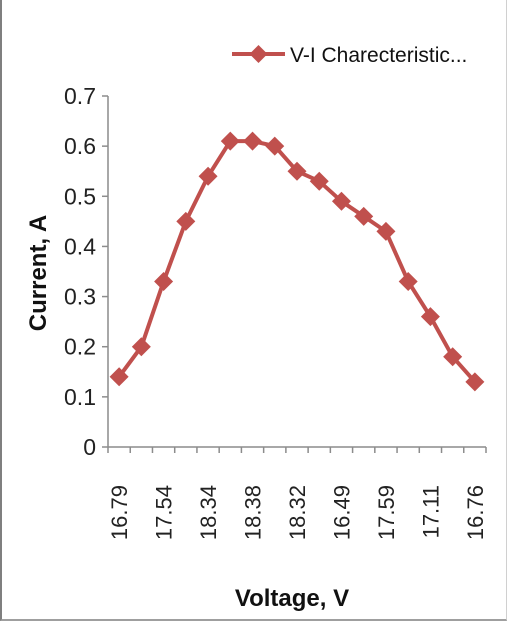 This screenshot has height=627, width=509. I want to click on y-axis-ticks: 0 0.1 0.2 0.3 0.4 0.5 0.6 0.7, so click(86, 271).